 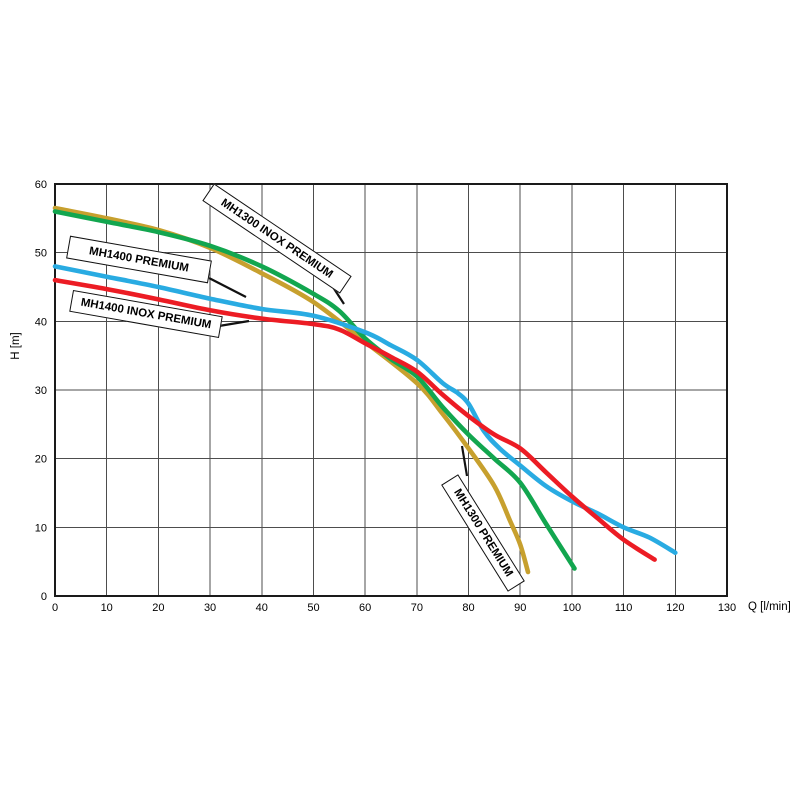 I want to click on y-tick-label: 10, so click(x=41, y=528).